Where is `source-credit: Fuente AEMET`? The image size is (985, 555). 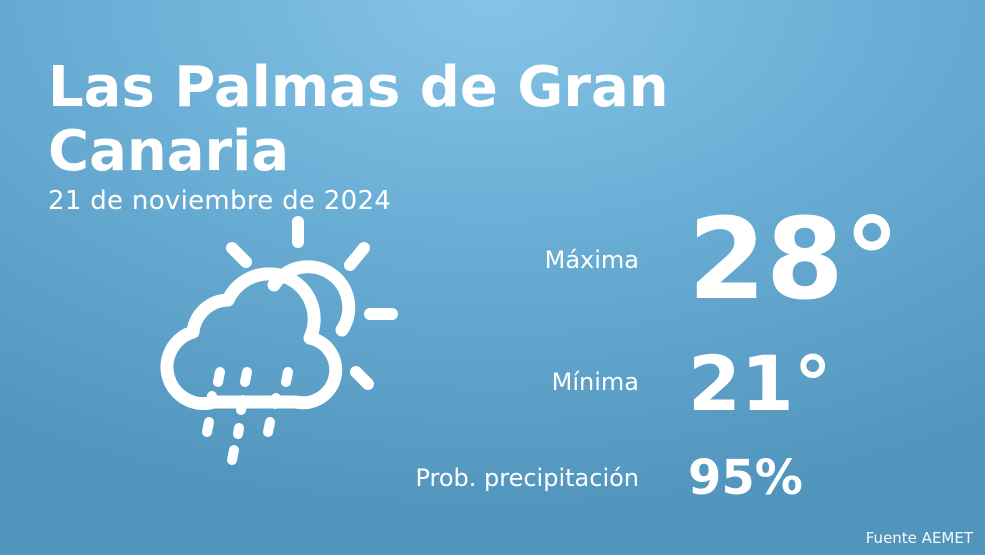
source-credit: Fuente AEMET is located at coordinates (919, 538).